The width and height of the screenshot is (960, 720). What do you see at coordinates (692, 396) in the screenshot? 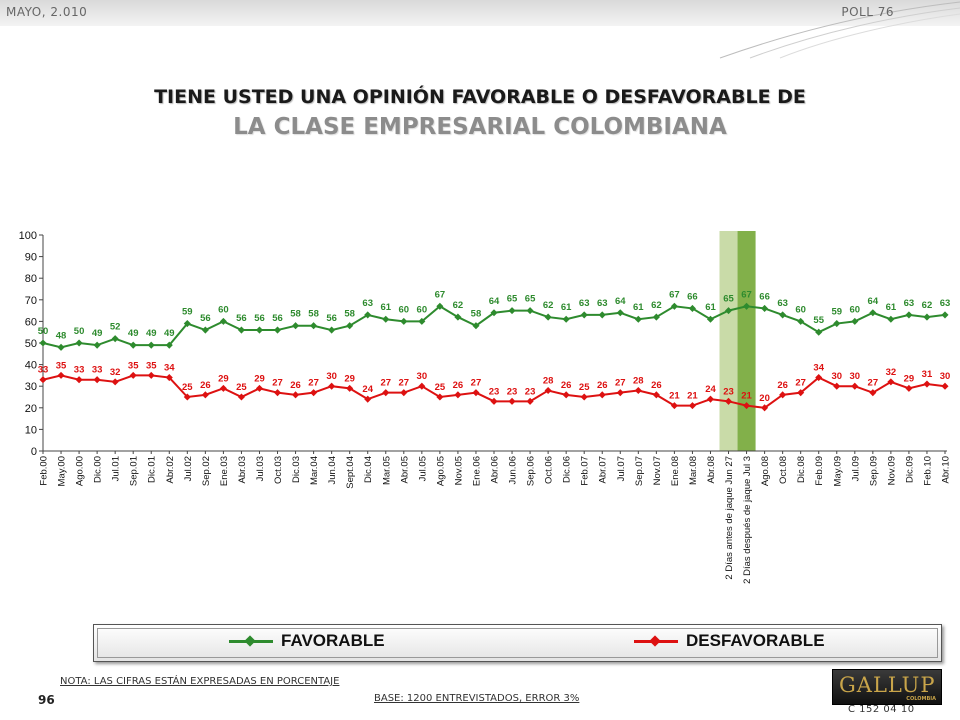
I see `data-label-desfavorable: 21` at bounding box center [692, 396].